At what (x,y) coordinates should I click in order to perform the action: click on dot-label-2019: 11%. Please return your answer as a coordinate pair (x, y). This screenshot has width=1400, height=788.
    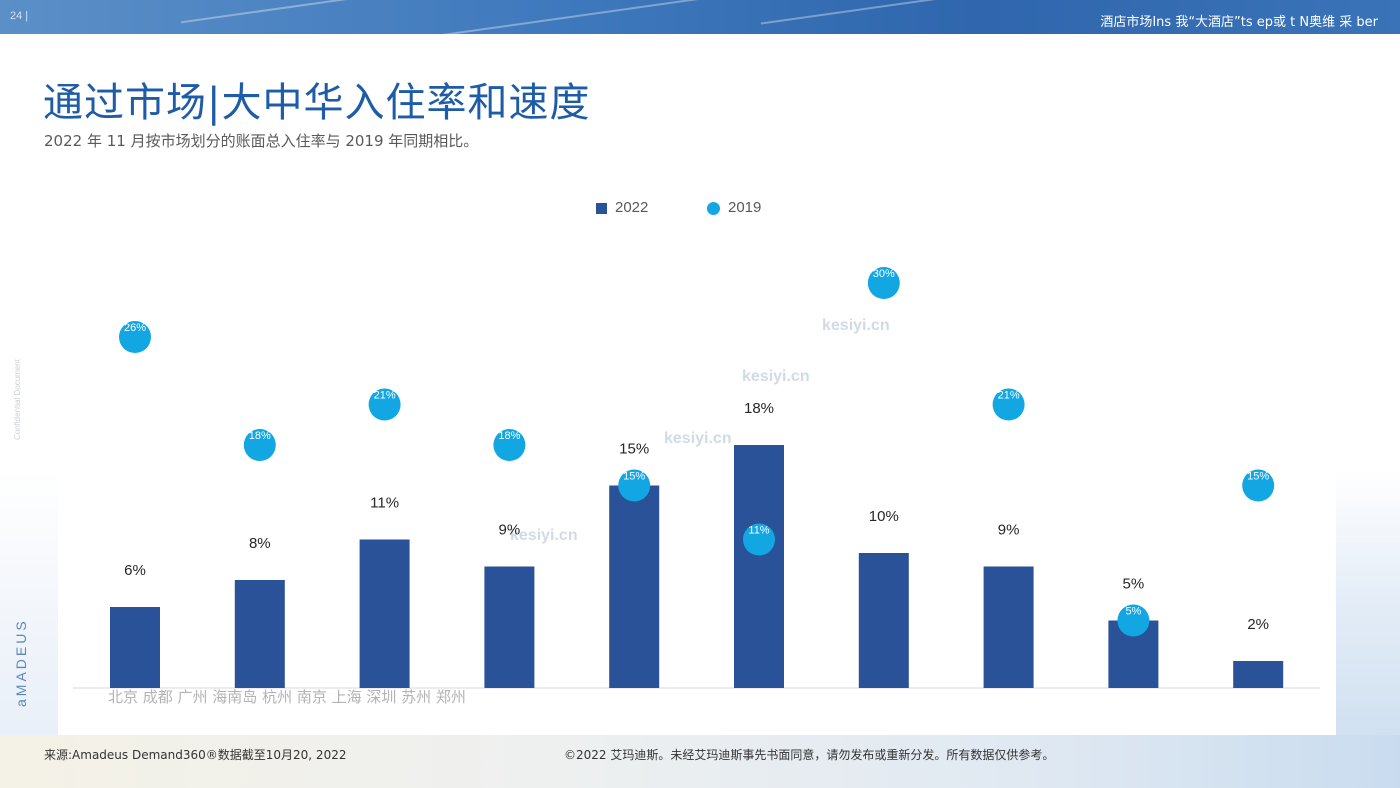
    Looking at the image, I should click on (758, 531).